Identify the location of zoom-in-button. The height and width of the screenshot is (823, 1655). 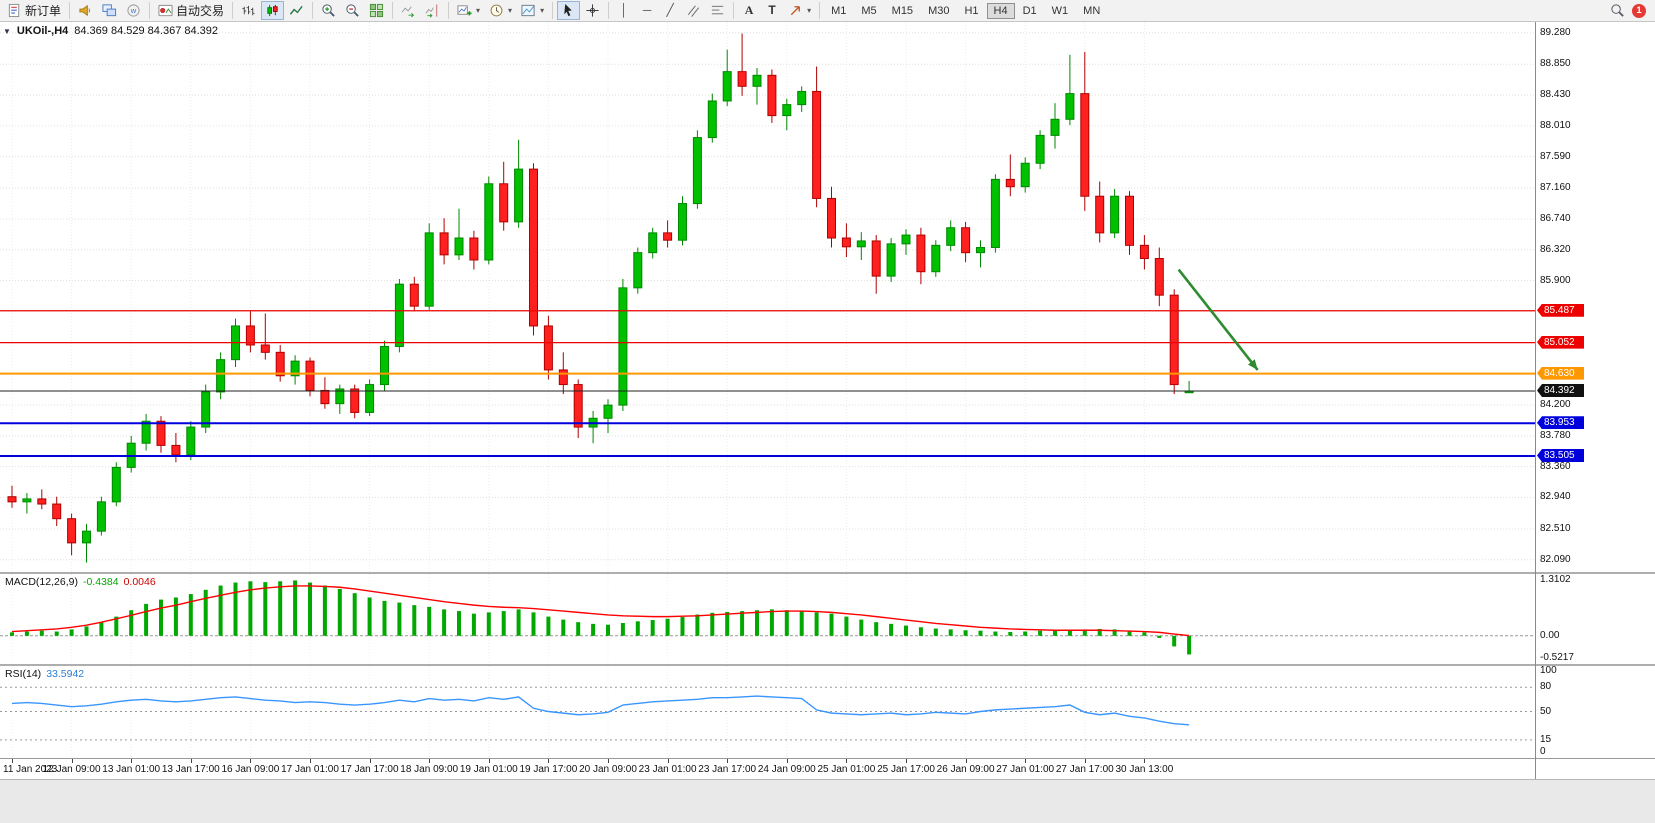
(328, 10).